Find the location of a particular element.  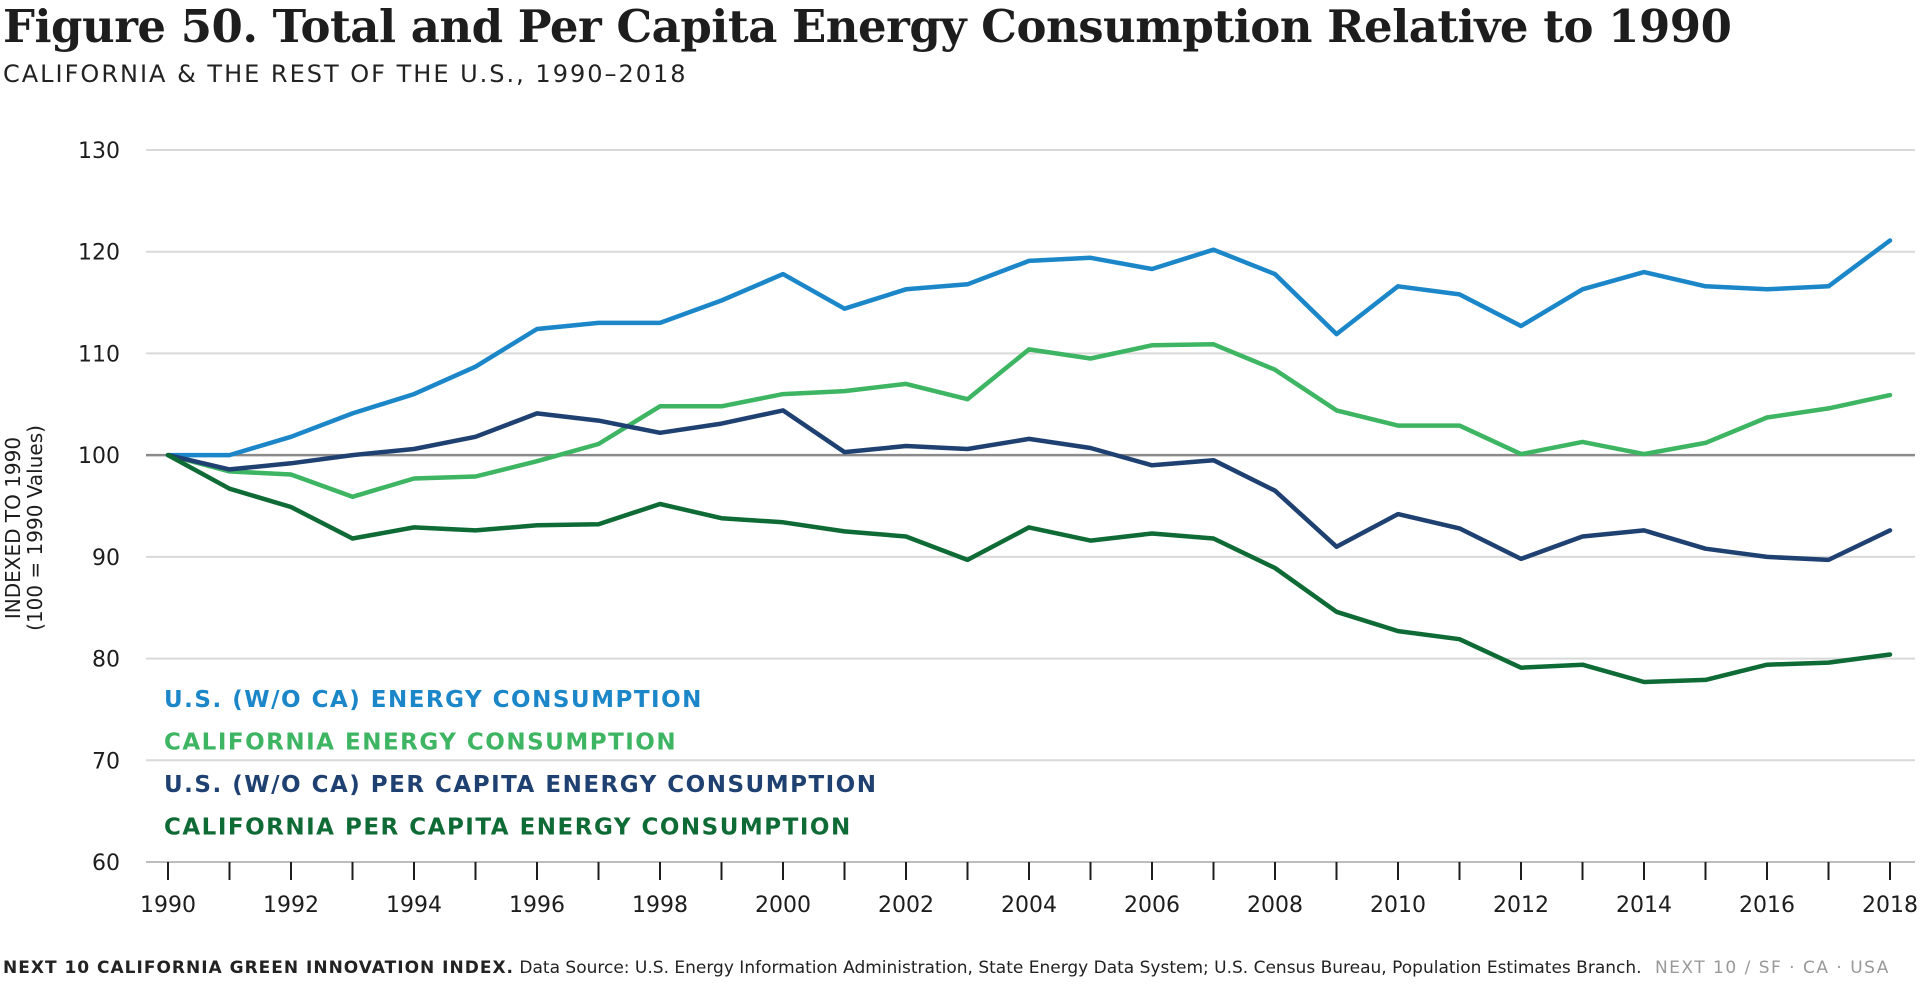

x-tick-label: 1996 is located at coordinates (537, 905).